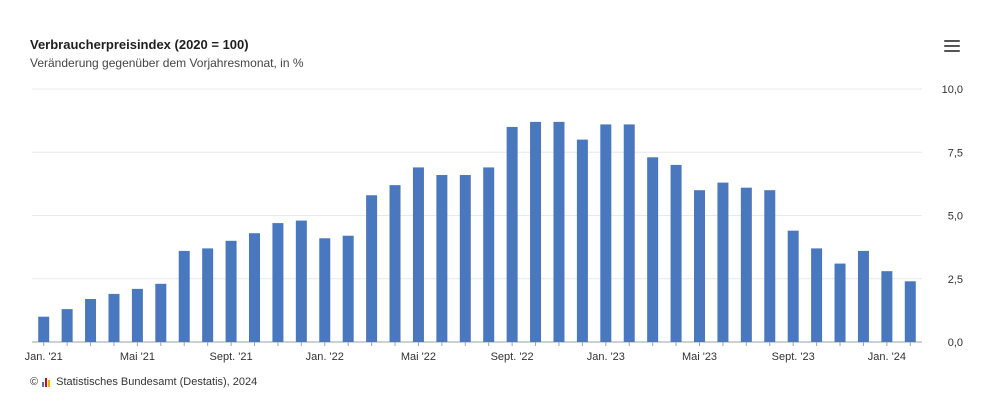 This screenshot has width=990, height=403. Describe the element at coordinates (955, 217) in the screenshot. I see `y-tick-label: 5,0` at that location.